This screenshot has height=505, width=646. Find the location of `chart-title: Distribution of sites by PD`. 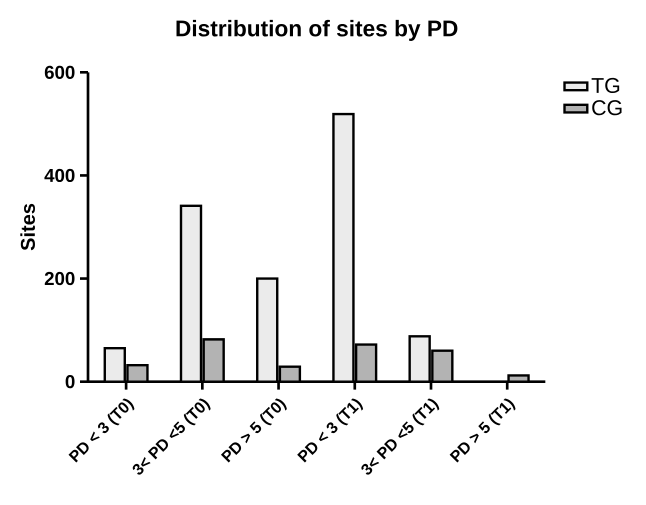

chart-title: Distribution of sites by PD is located at coordinates (317, 30).